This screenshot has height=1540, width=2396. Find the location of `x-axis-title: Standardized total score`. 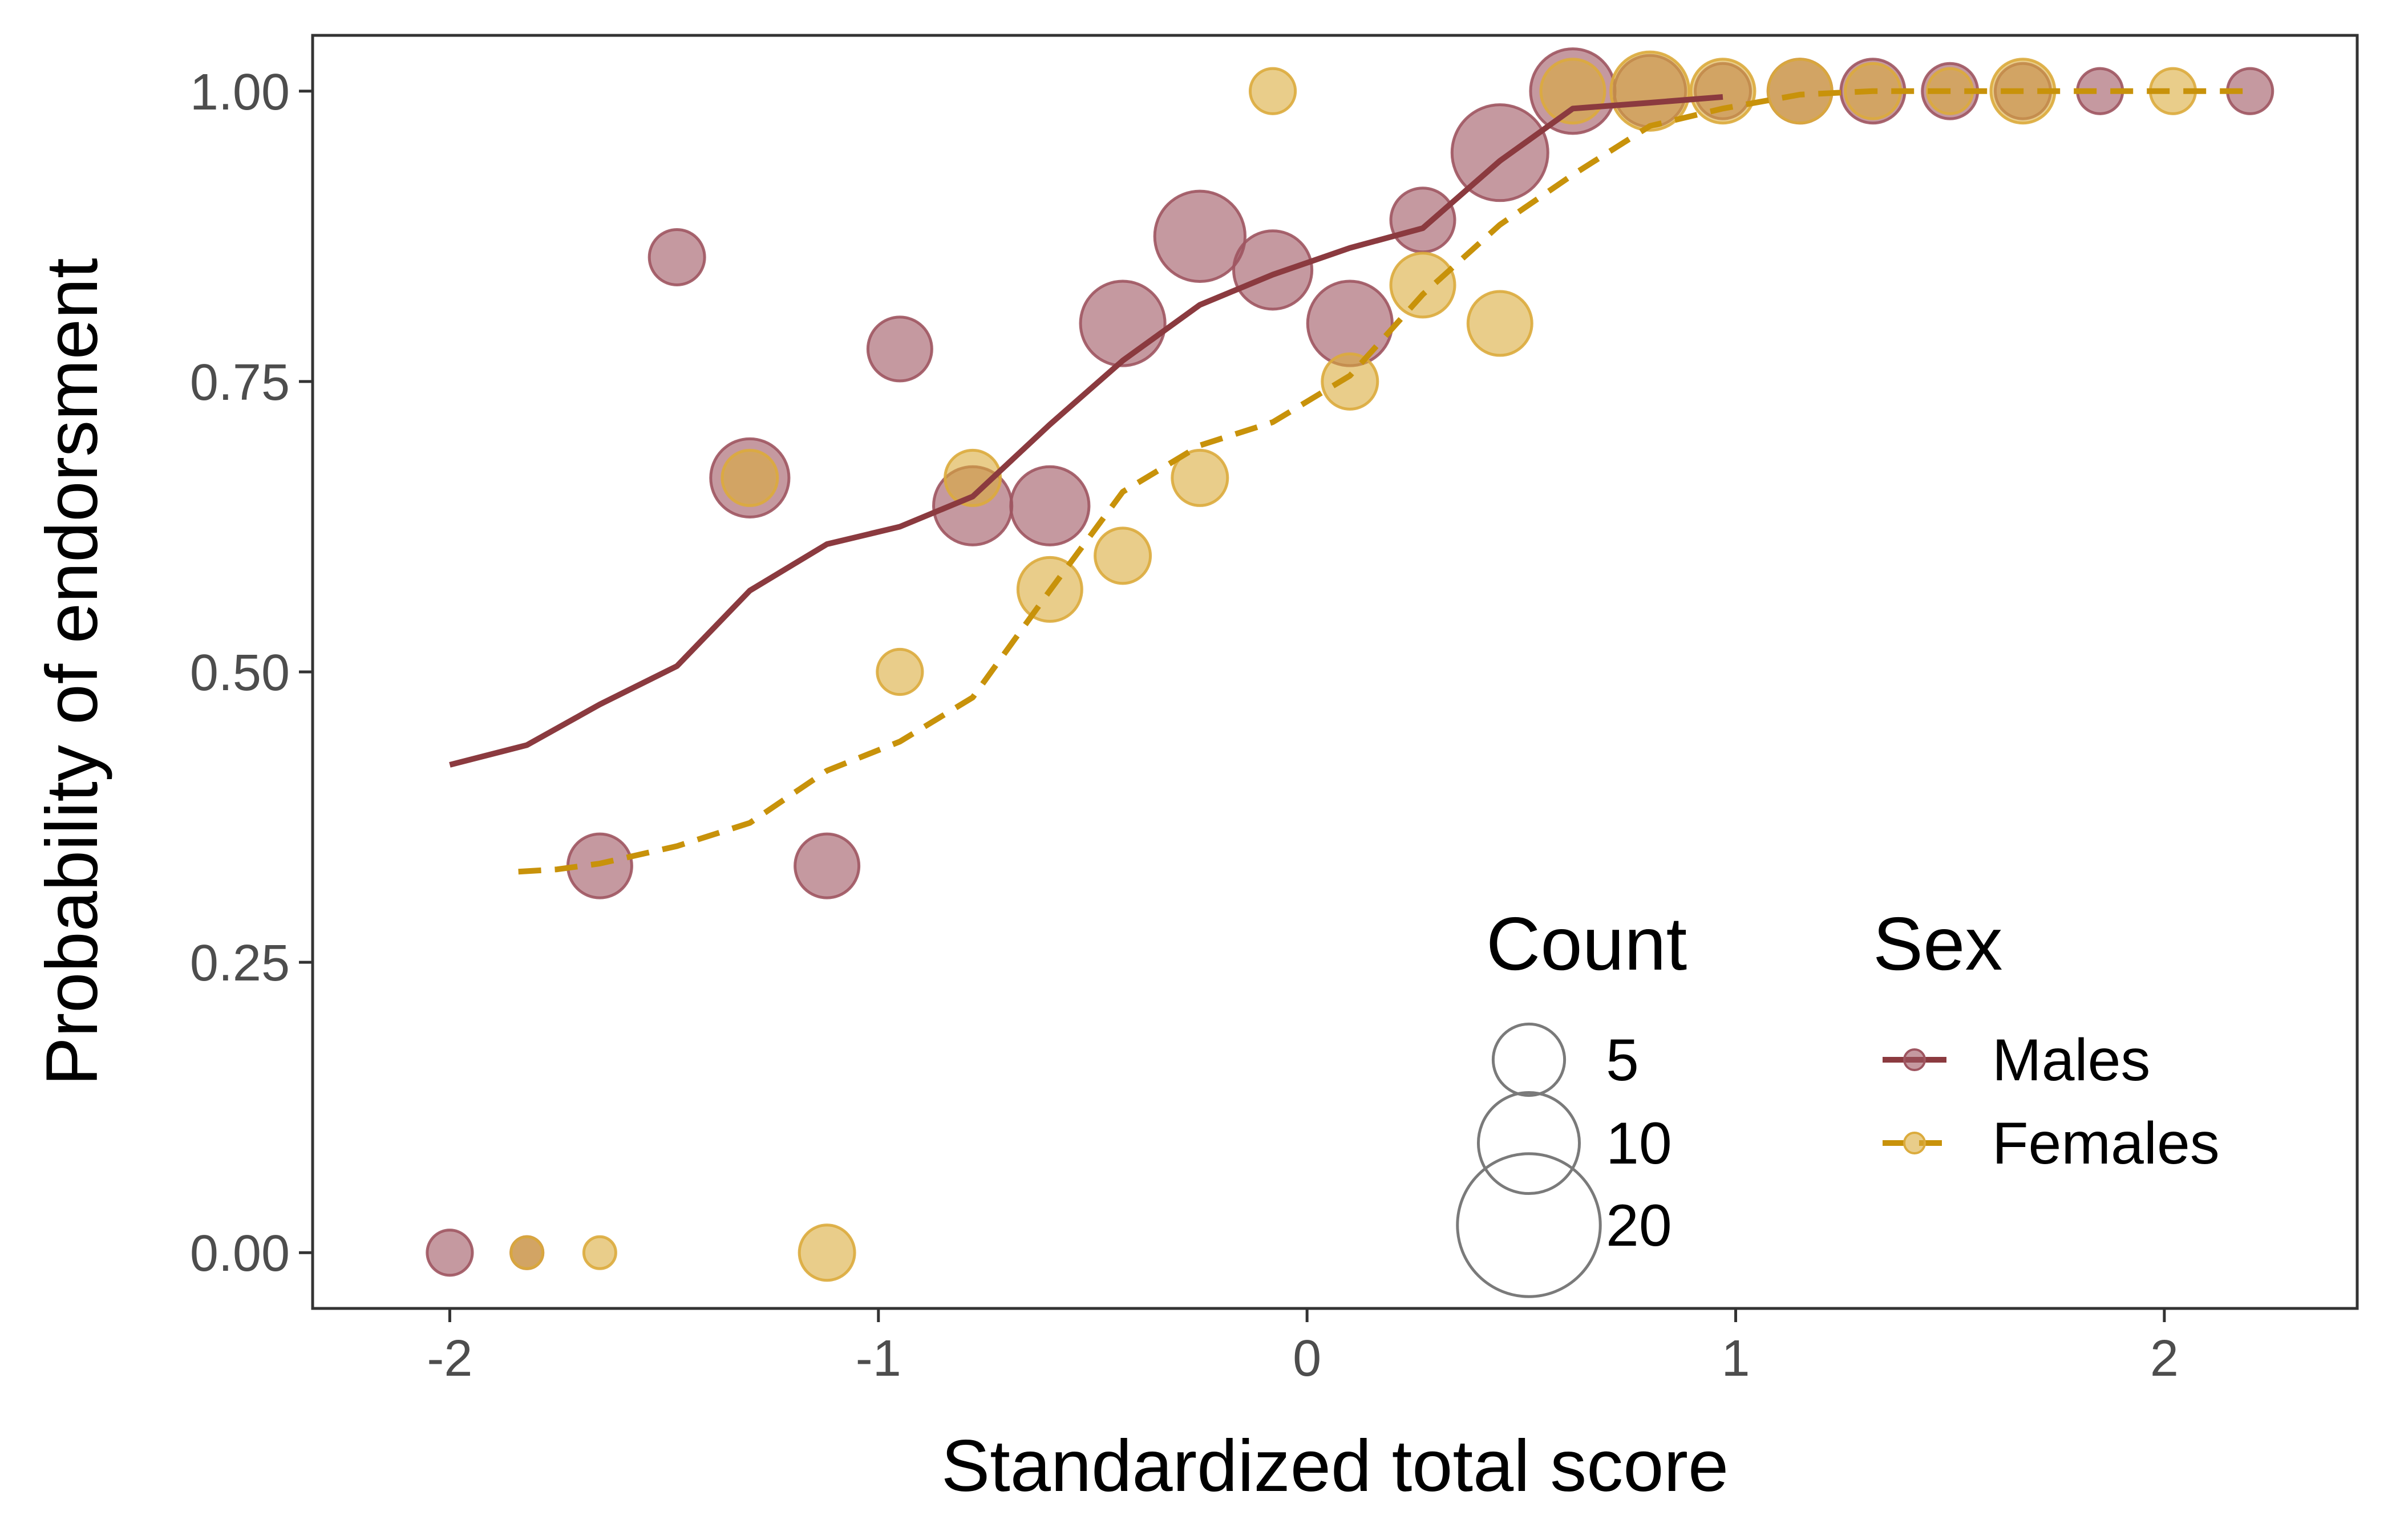

x-axis-title: Standardized total score is located at coordinates (1335, 1466).